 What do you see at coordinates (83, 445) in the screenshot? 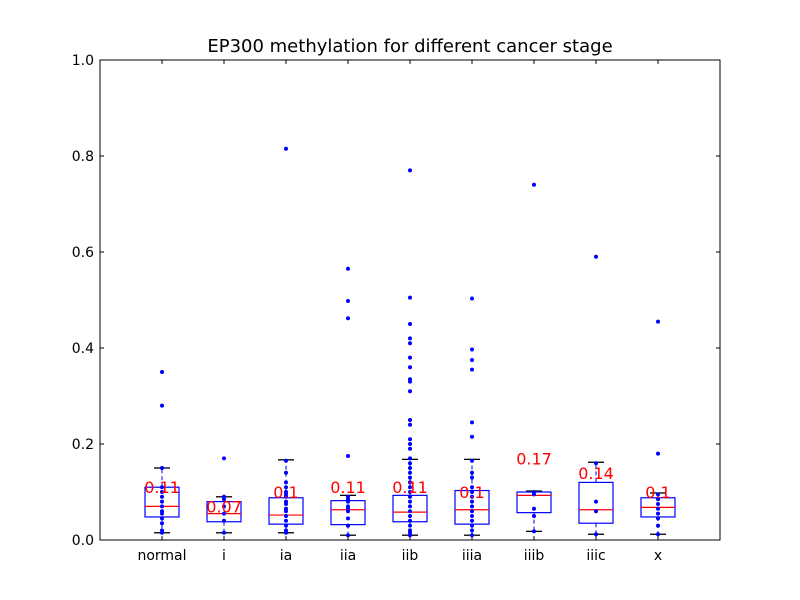
I see `y-tick-label: 0.2` at bounding box center [83, 445].